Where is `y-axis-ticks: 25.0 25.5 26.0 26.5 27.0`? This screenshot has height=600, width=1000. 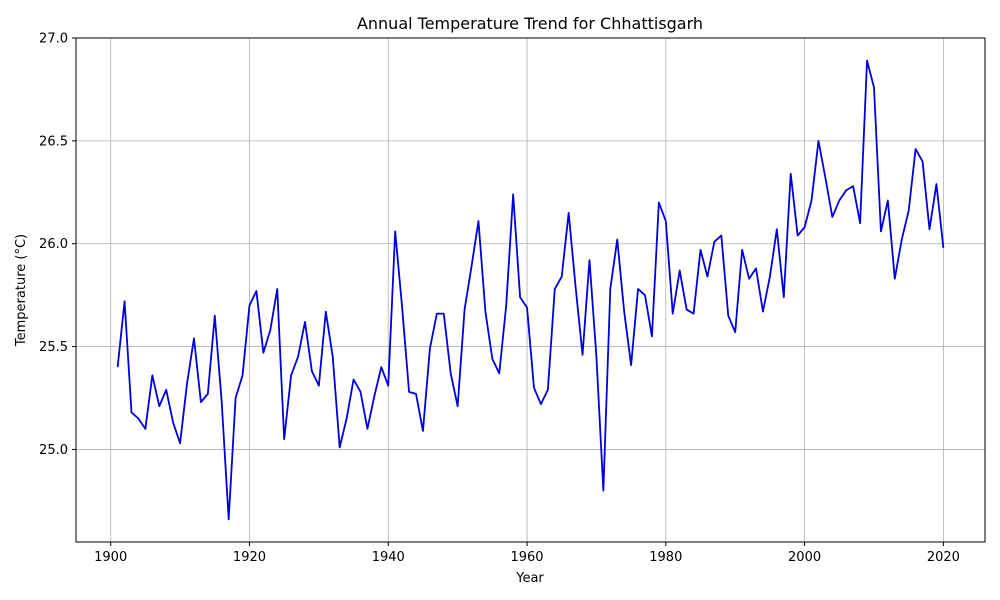 y-axis-ticks: 25.0 25.5 26.0 26.5 27.0 is located at coordinates (57, 245).